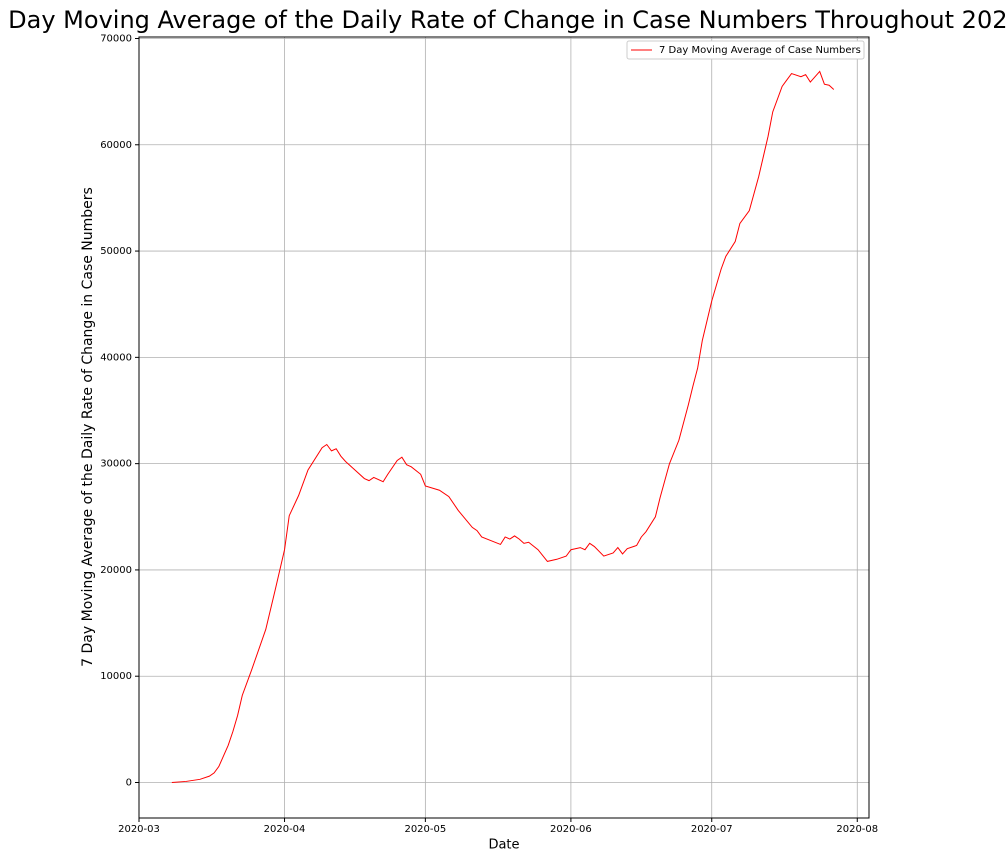 The height and width of the screenshot is (864, 1008). Describe the element at coordinates (116, 38) in the screenshot. I see `y-tick-label: 70000` at that location.